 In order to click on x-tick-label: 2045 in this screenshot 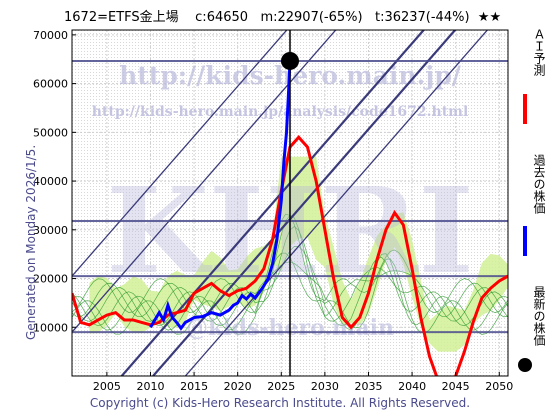, I will do `click(456, 386)`.